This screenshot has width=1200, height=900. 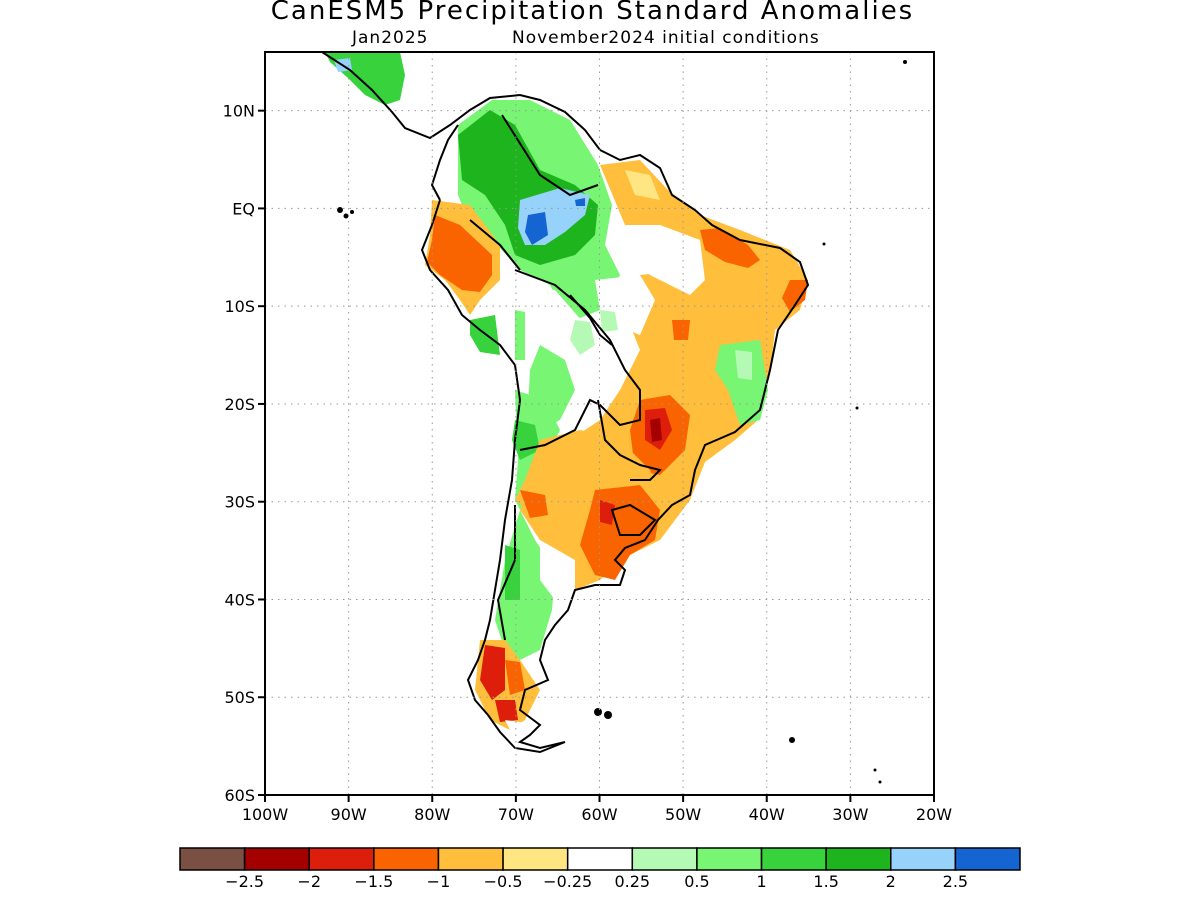 What do you see at coordinates (239, 599) in the screenshot?
I see `lat-tick-label: 40S` at bounding box center [239, 599].